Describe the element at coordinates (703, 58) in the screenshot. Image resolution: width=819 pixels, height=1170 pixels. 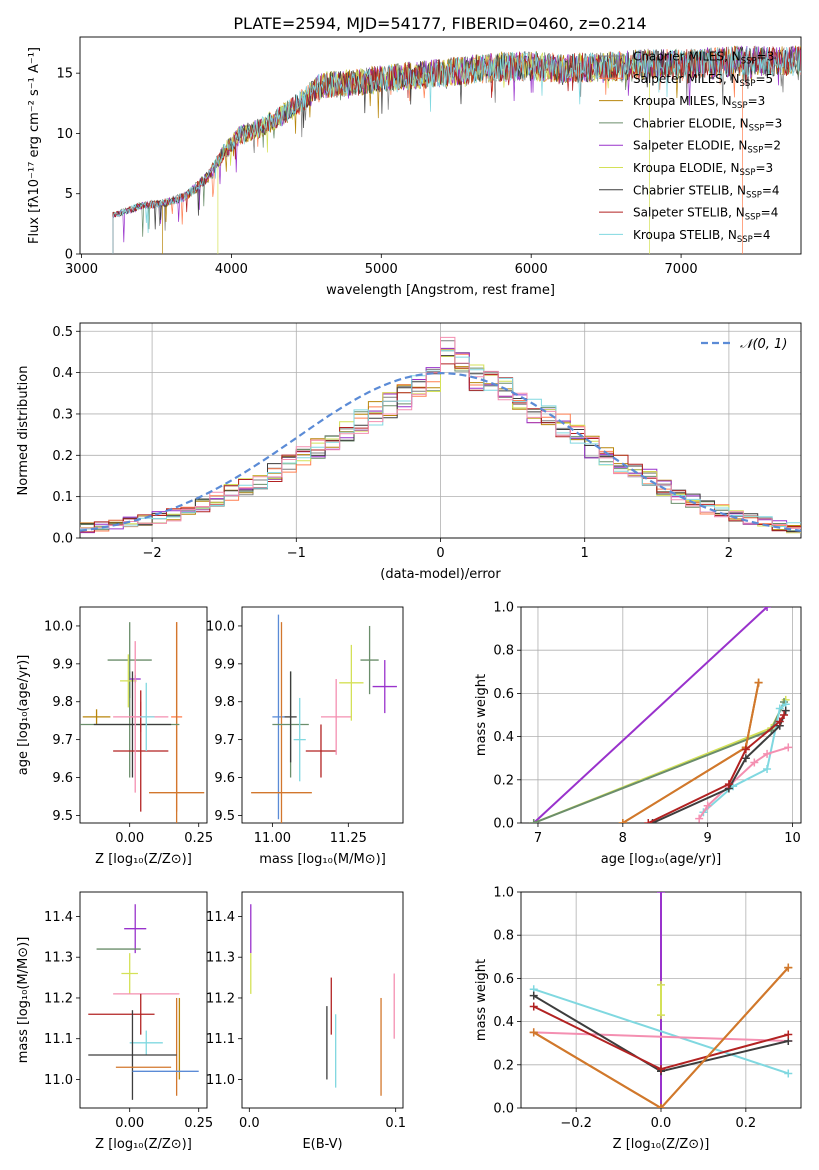
I see `legend-entry: Chabrier MILES, NSSP=3` at that location.